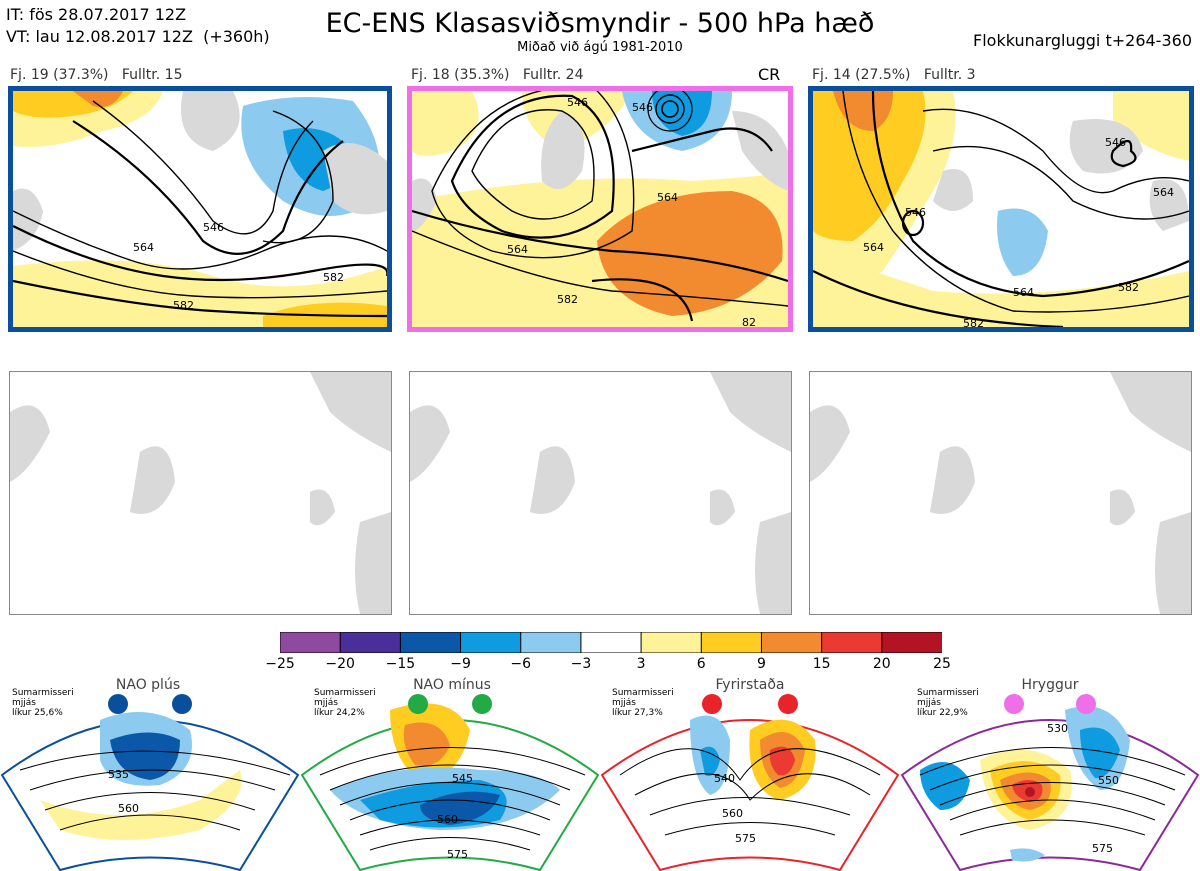  Describe the element at coordinates (1050, 782) in the screenshot. I see `regime-ridge: 530 550 575` at that location.